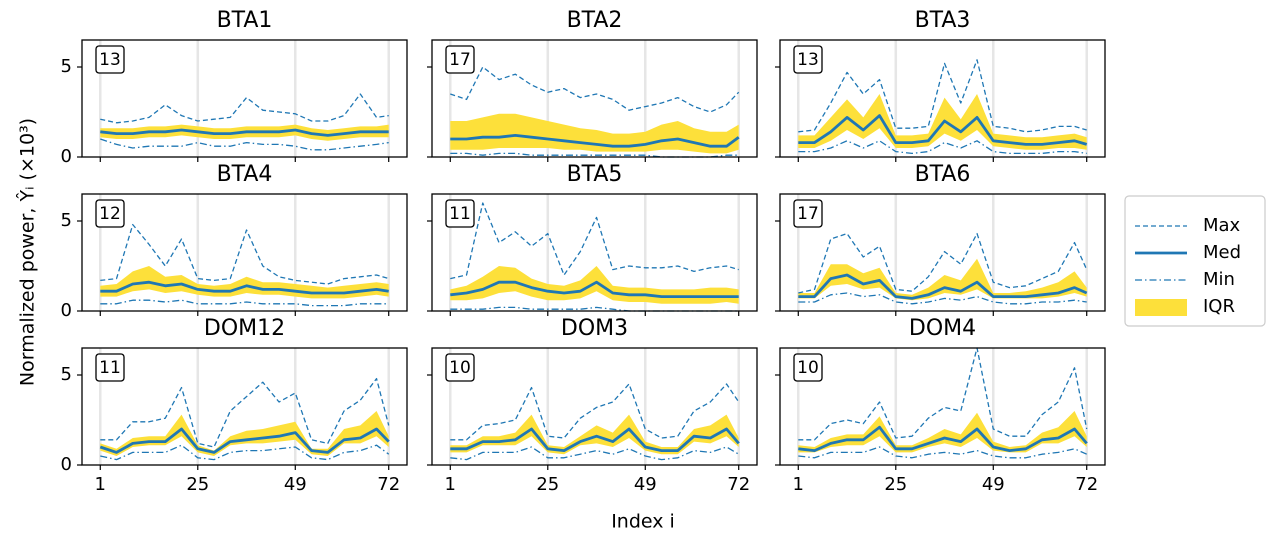 This screenshot has height=536, width=1268. Describe the element at coordinates (1219, 306) in the screenshot. I see `legend-label: IQR` at that location.